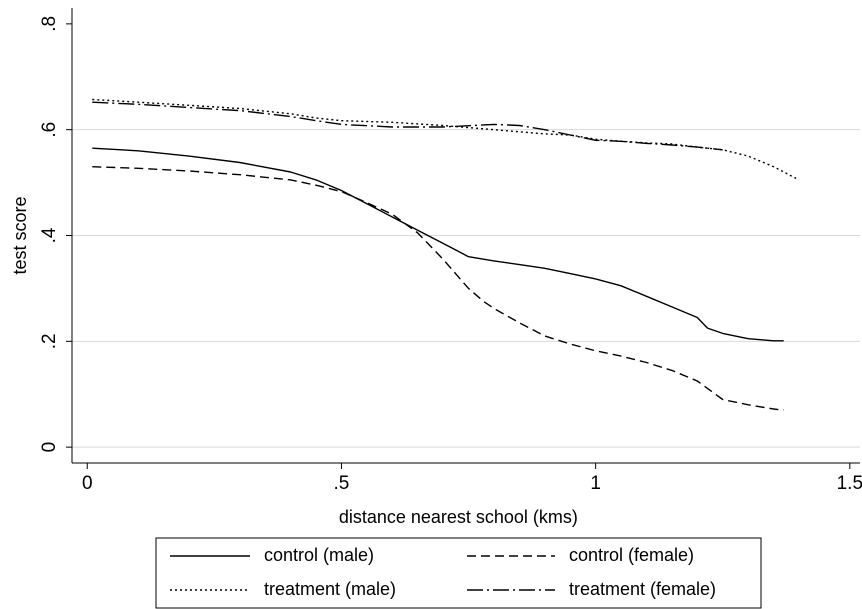 This screenshot has height=609, width=862. I want to click on y-axis-title: test score, so click(20, 235).